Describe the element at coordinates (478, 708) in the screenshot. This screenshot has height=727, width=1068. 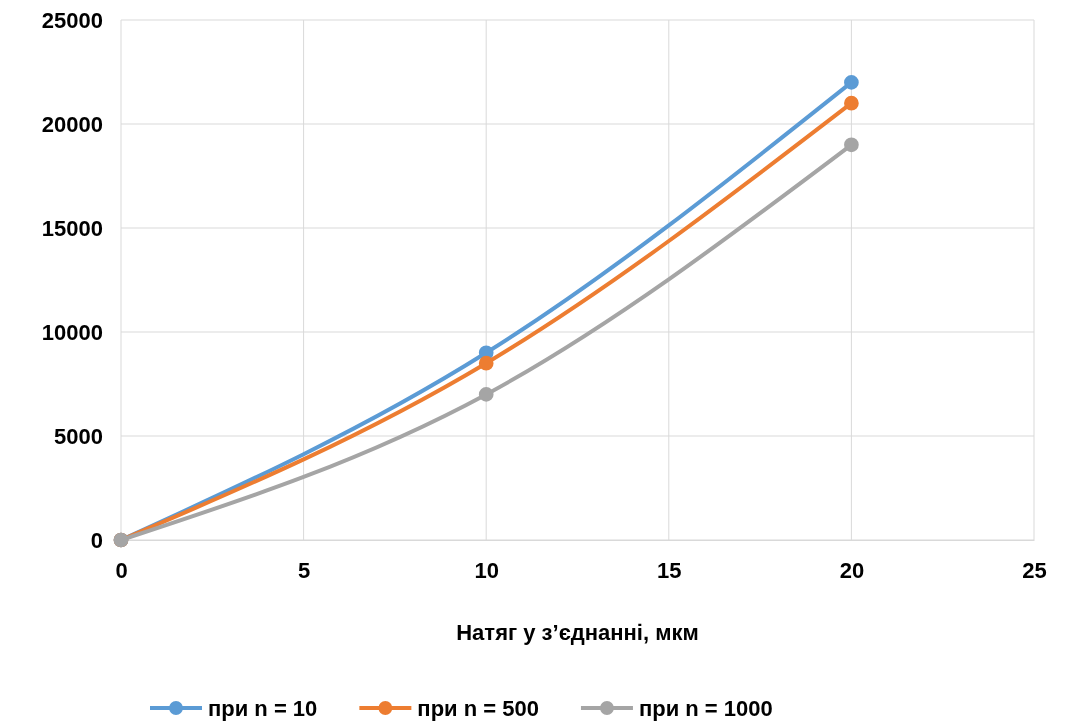
I see `legend-label: при n = 500` at that location.